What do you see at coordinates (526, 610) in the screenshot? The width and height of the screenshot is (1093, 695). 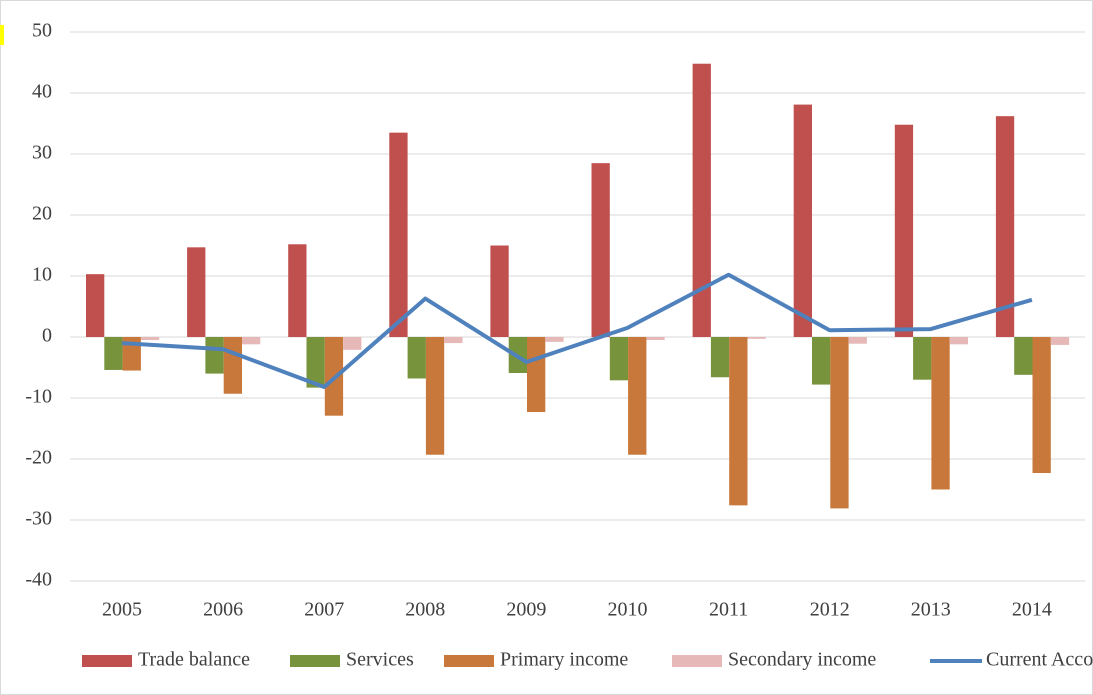 I see `x-tick-label: 2009` at bounding box center [526, 610].